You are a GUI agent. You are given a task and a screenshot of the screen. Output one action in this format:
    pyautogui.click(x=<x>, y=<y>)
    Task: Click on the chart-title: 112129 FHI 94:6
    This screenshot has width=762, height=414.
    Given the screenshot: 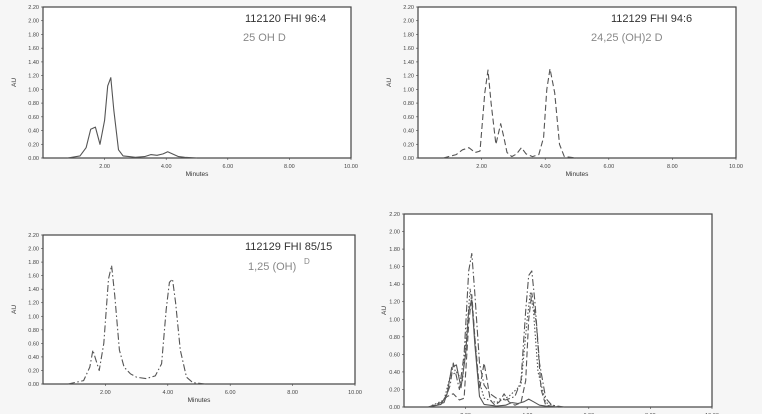 What is the action you would take?
    pyautogui.click(x=651, y=19)
    